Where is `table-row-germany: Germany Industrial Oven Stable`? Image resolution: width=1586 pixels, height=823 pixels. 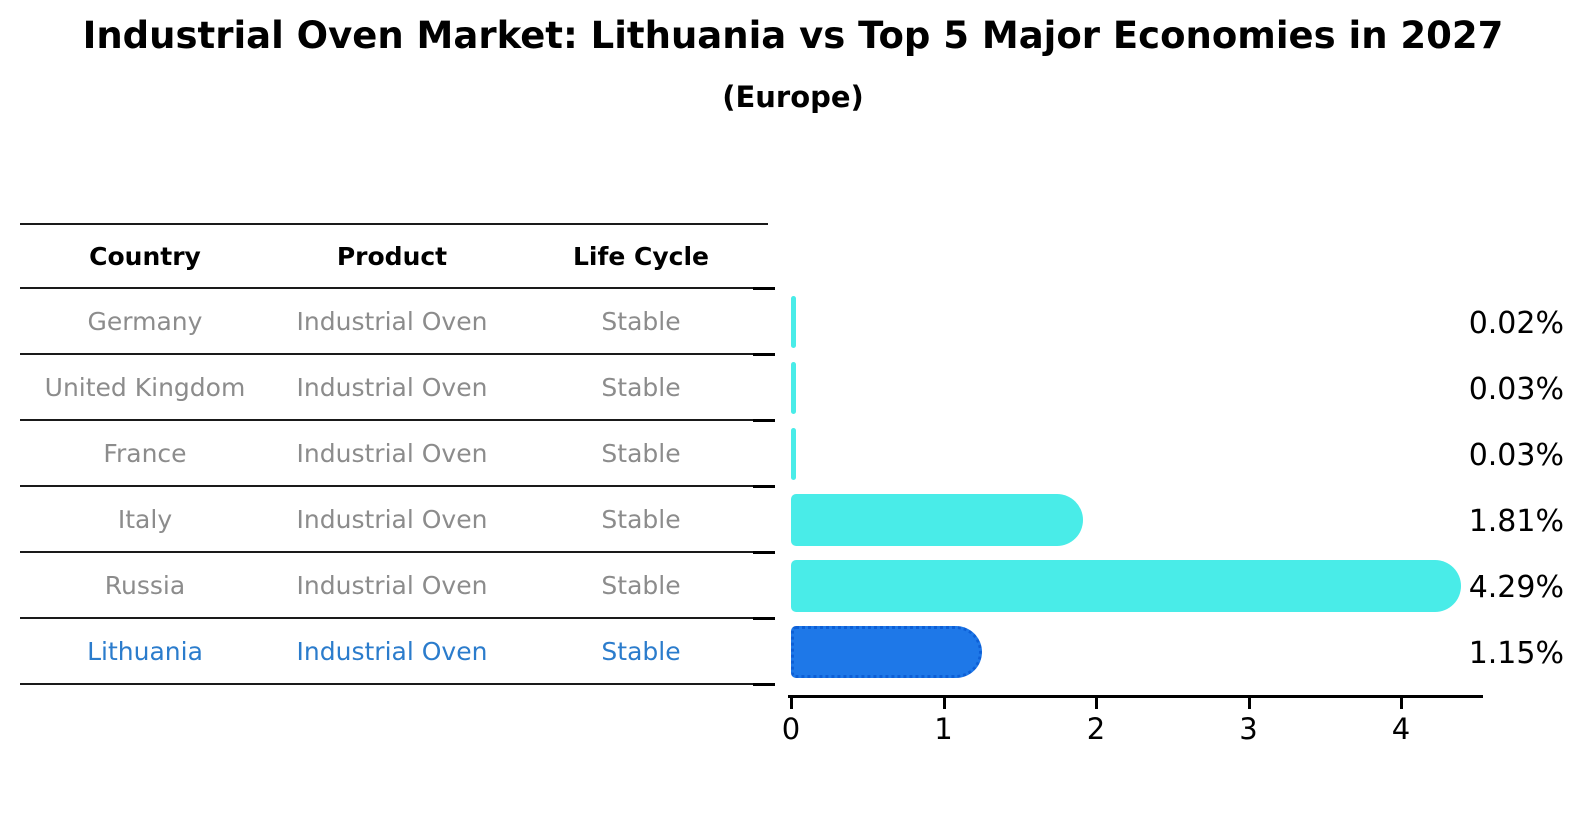
table-row-germany: Germany Industrial Oven Stable is located at coordinates (394, 321).